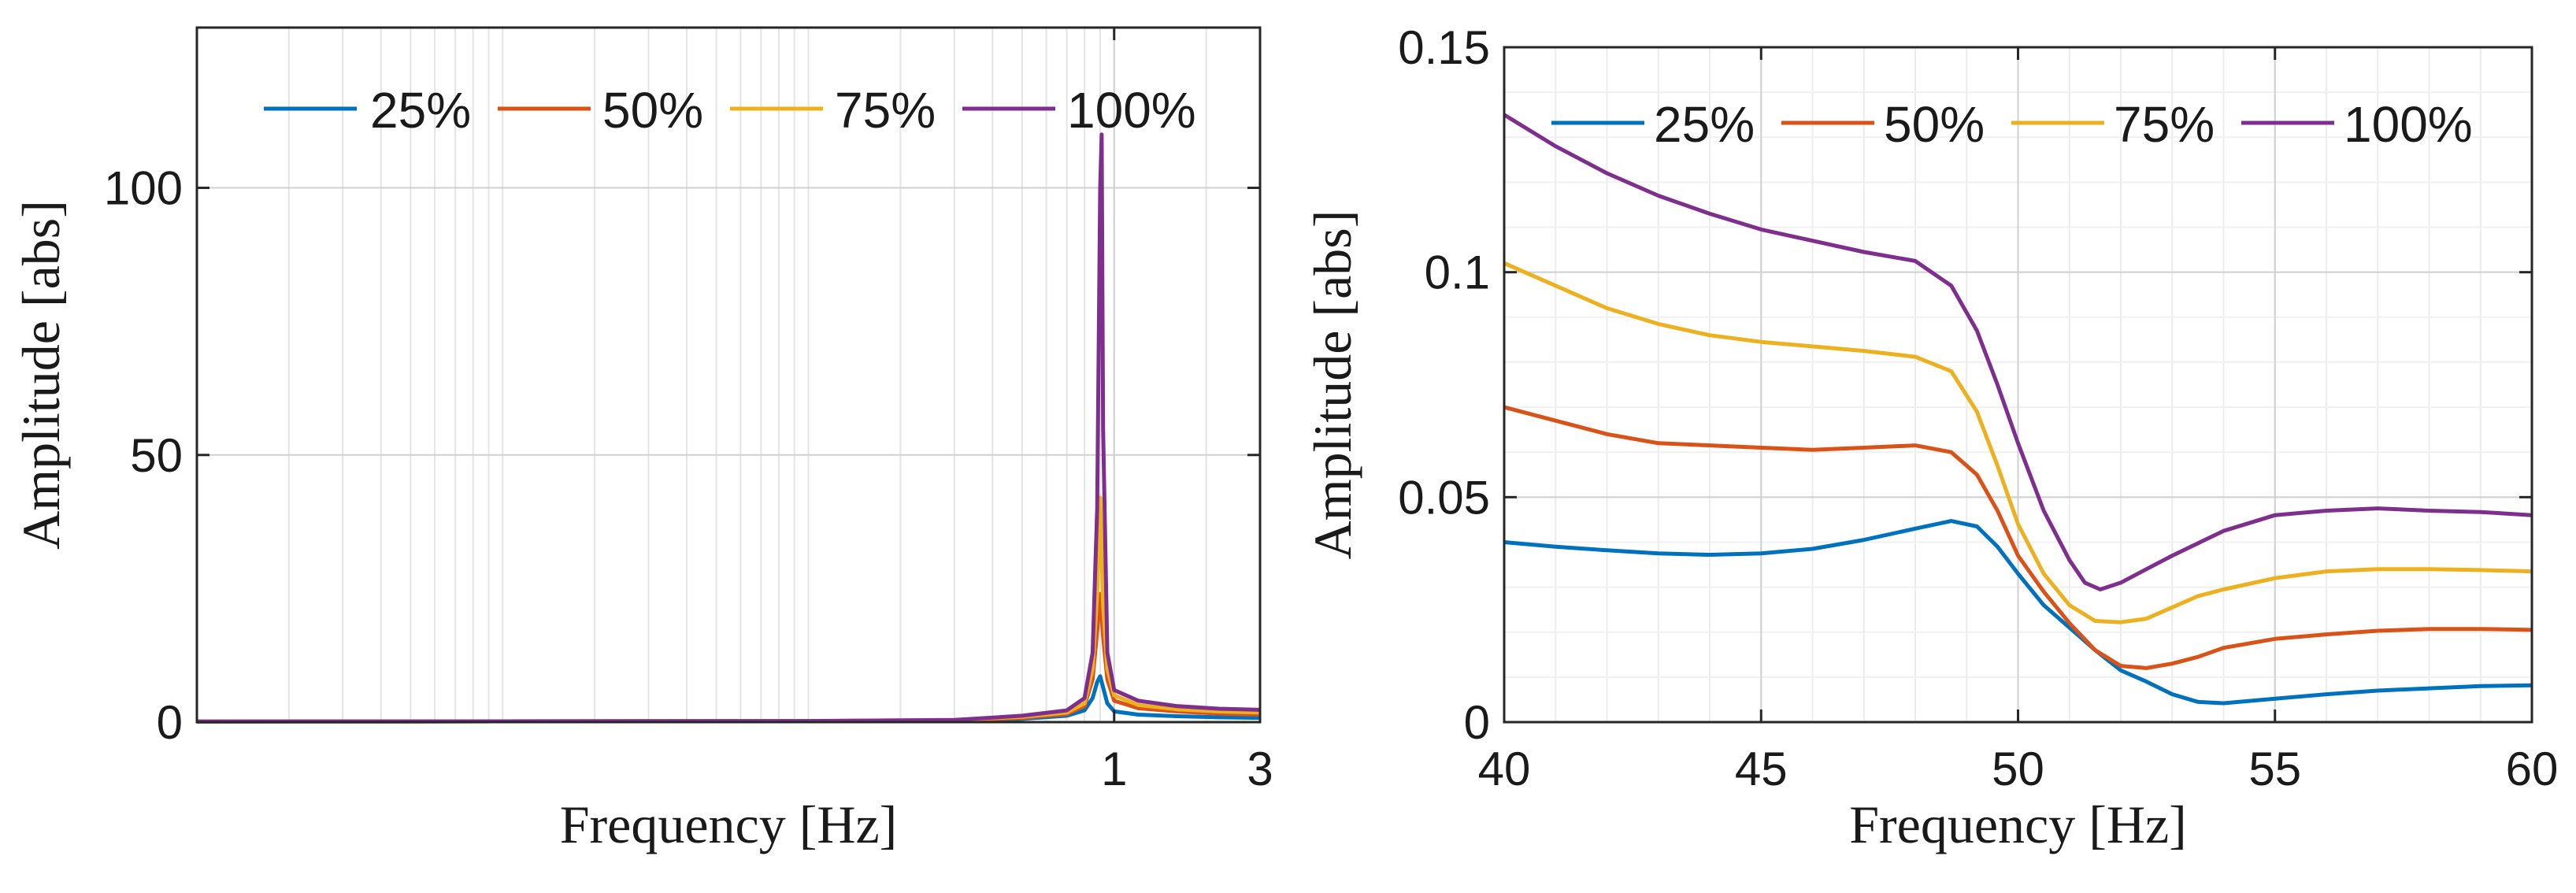  What do you see at coordinates (1761, 769) in the screenshot?
I see `x-tick-label: 45` at bounding box center [1761, 769].